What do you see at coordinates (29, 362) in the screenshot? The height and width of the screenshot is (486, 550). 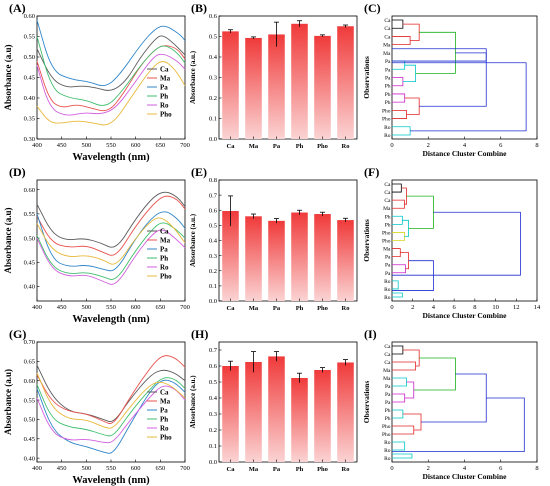 I see `y-tick-label: 0.65` at bounding box center [29, 362].